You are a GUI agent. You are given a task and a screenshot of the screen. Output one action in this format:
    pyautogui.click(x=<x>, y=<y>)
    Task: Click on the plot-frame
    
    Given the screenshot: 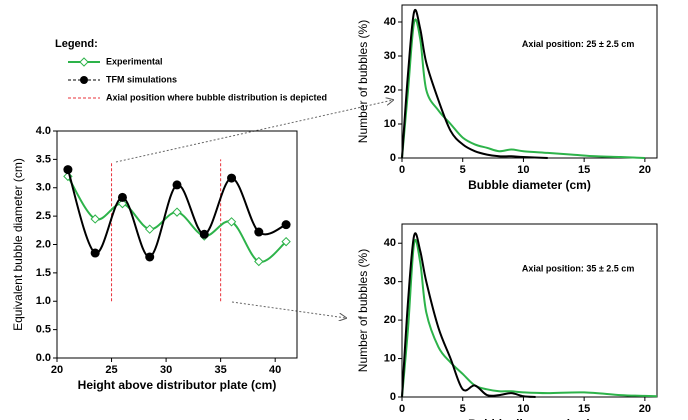 What is the action you would take?
    pyautogui.click(x=529, y=81)
    